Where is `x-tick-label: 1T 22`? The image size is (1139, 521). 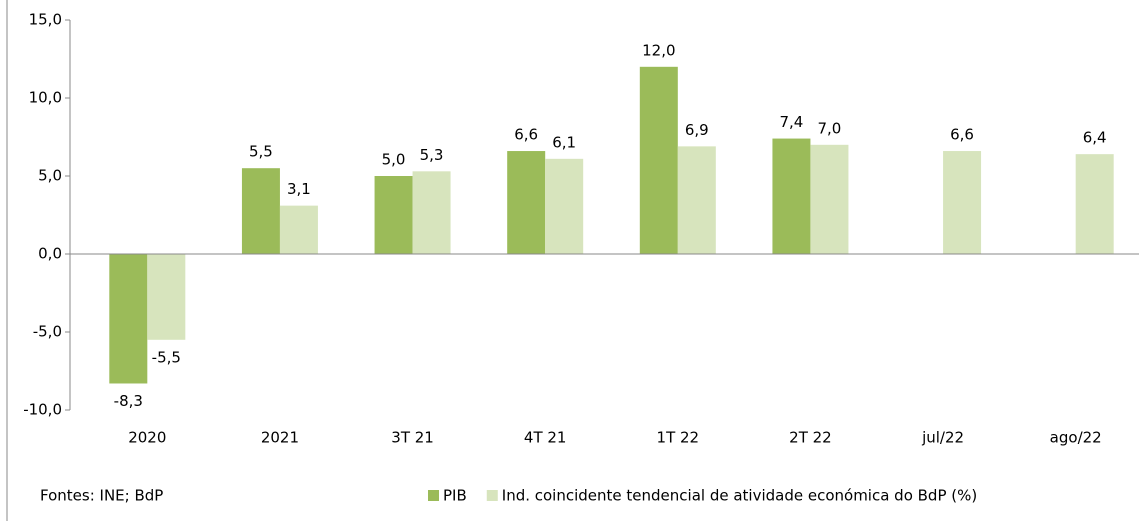
x-tick-label: 1T 22 is located at coordinates (678, 438).